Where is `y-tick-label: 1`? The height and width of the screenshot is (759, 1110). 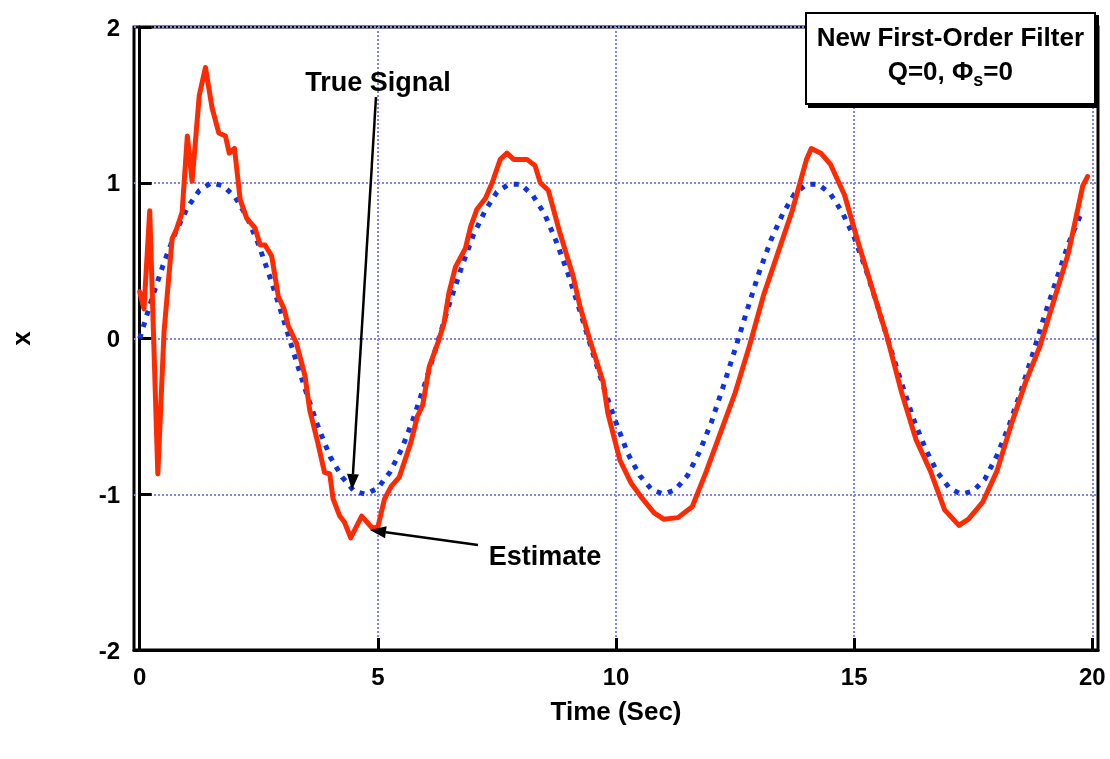
y-tick-label: 1 is located at coordinates (113, 183).